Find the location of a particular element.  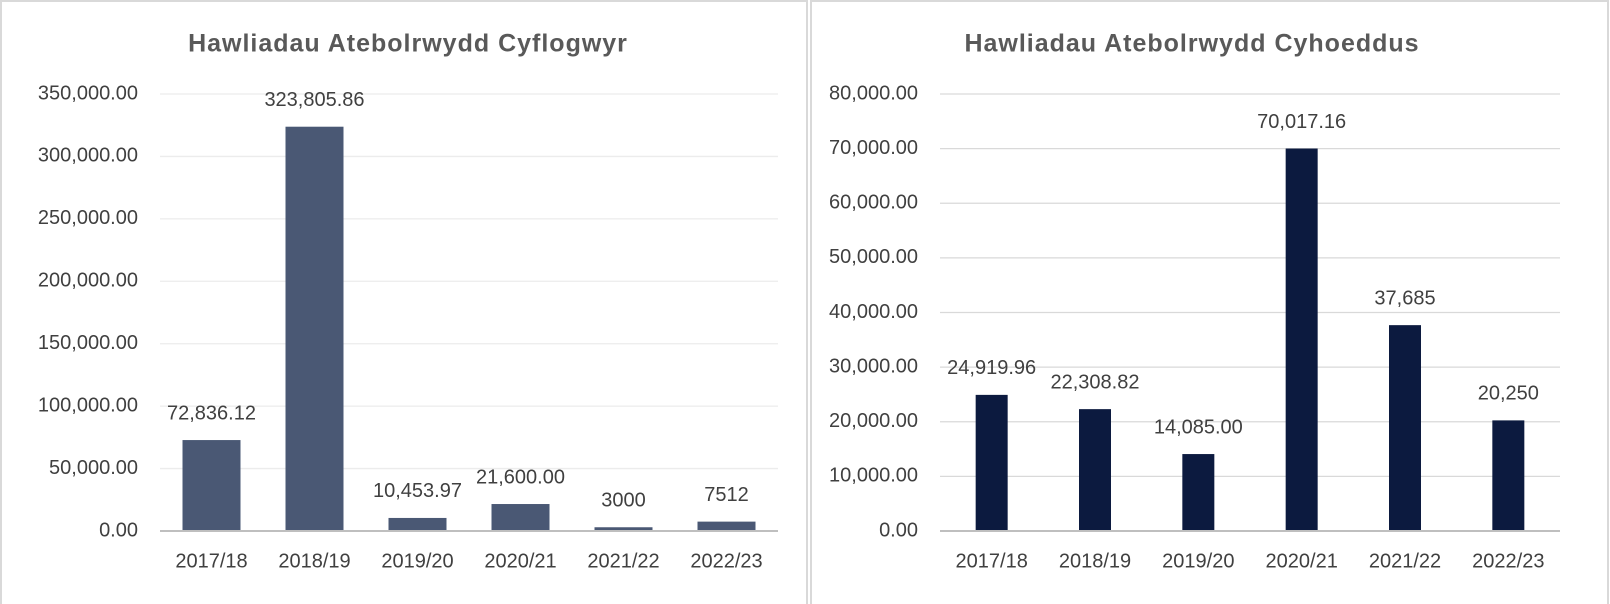

y-tick-label: 200,000.00 is located at coordinates (88, 281).